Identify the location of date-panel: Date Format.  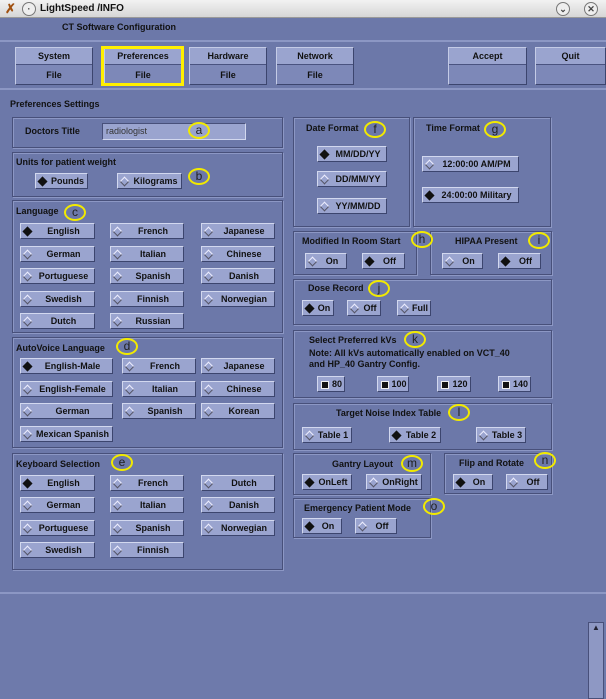
(351, 172).